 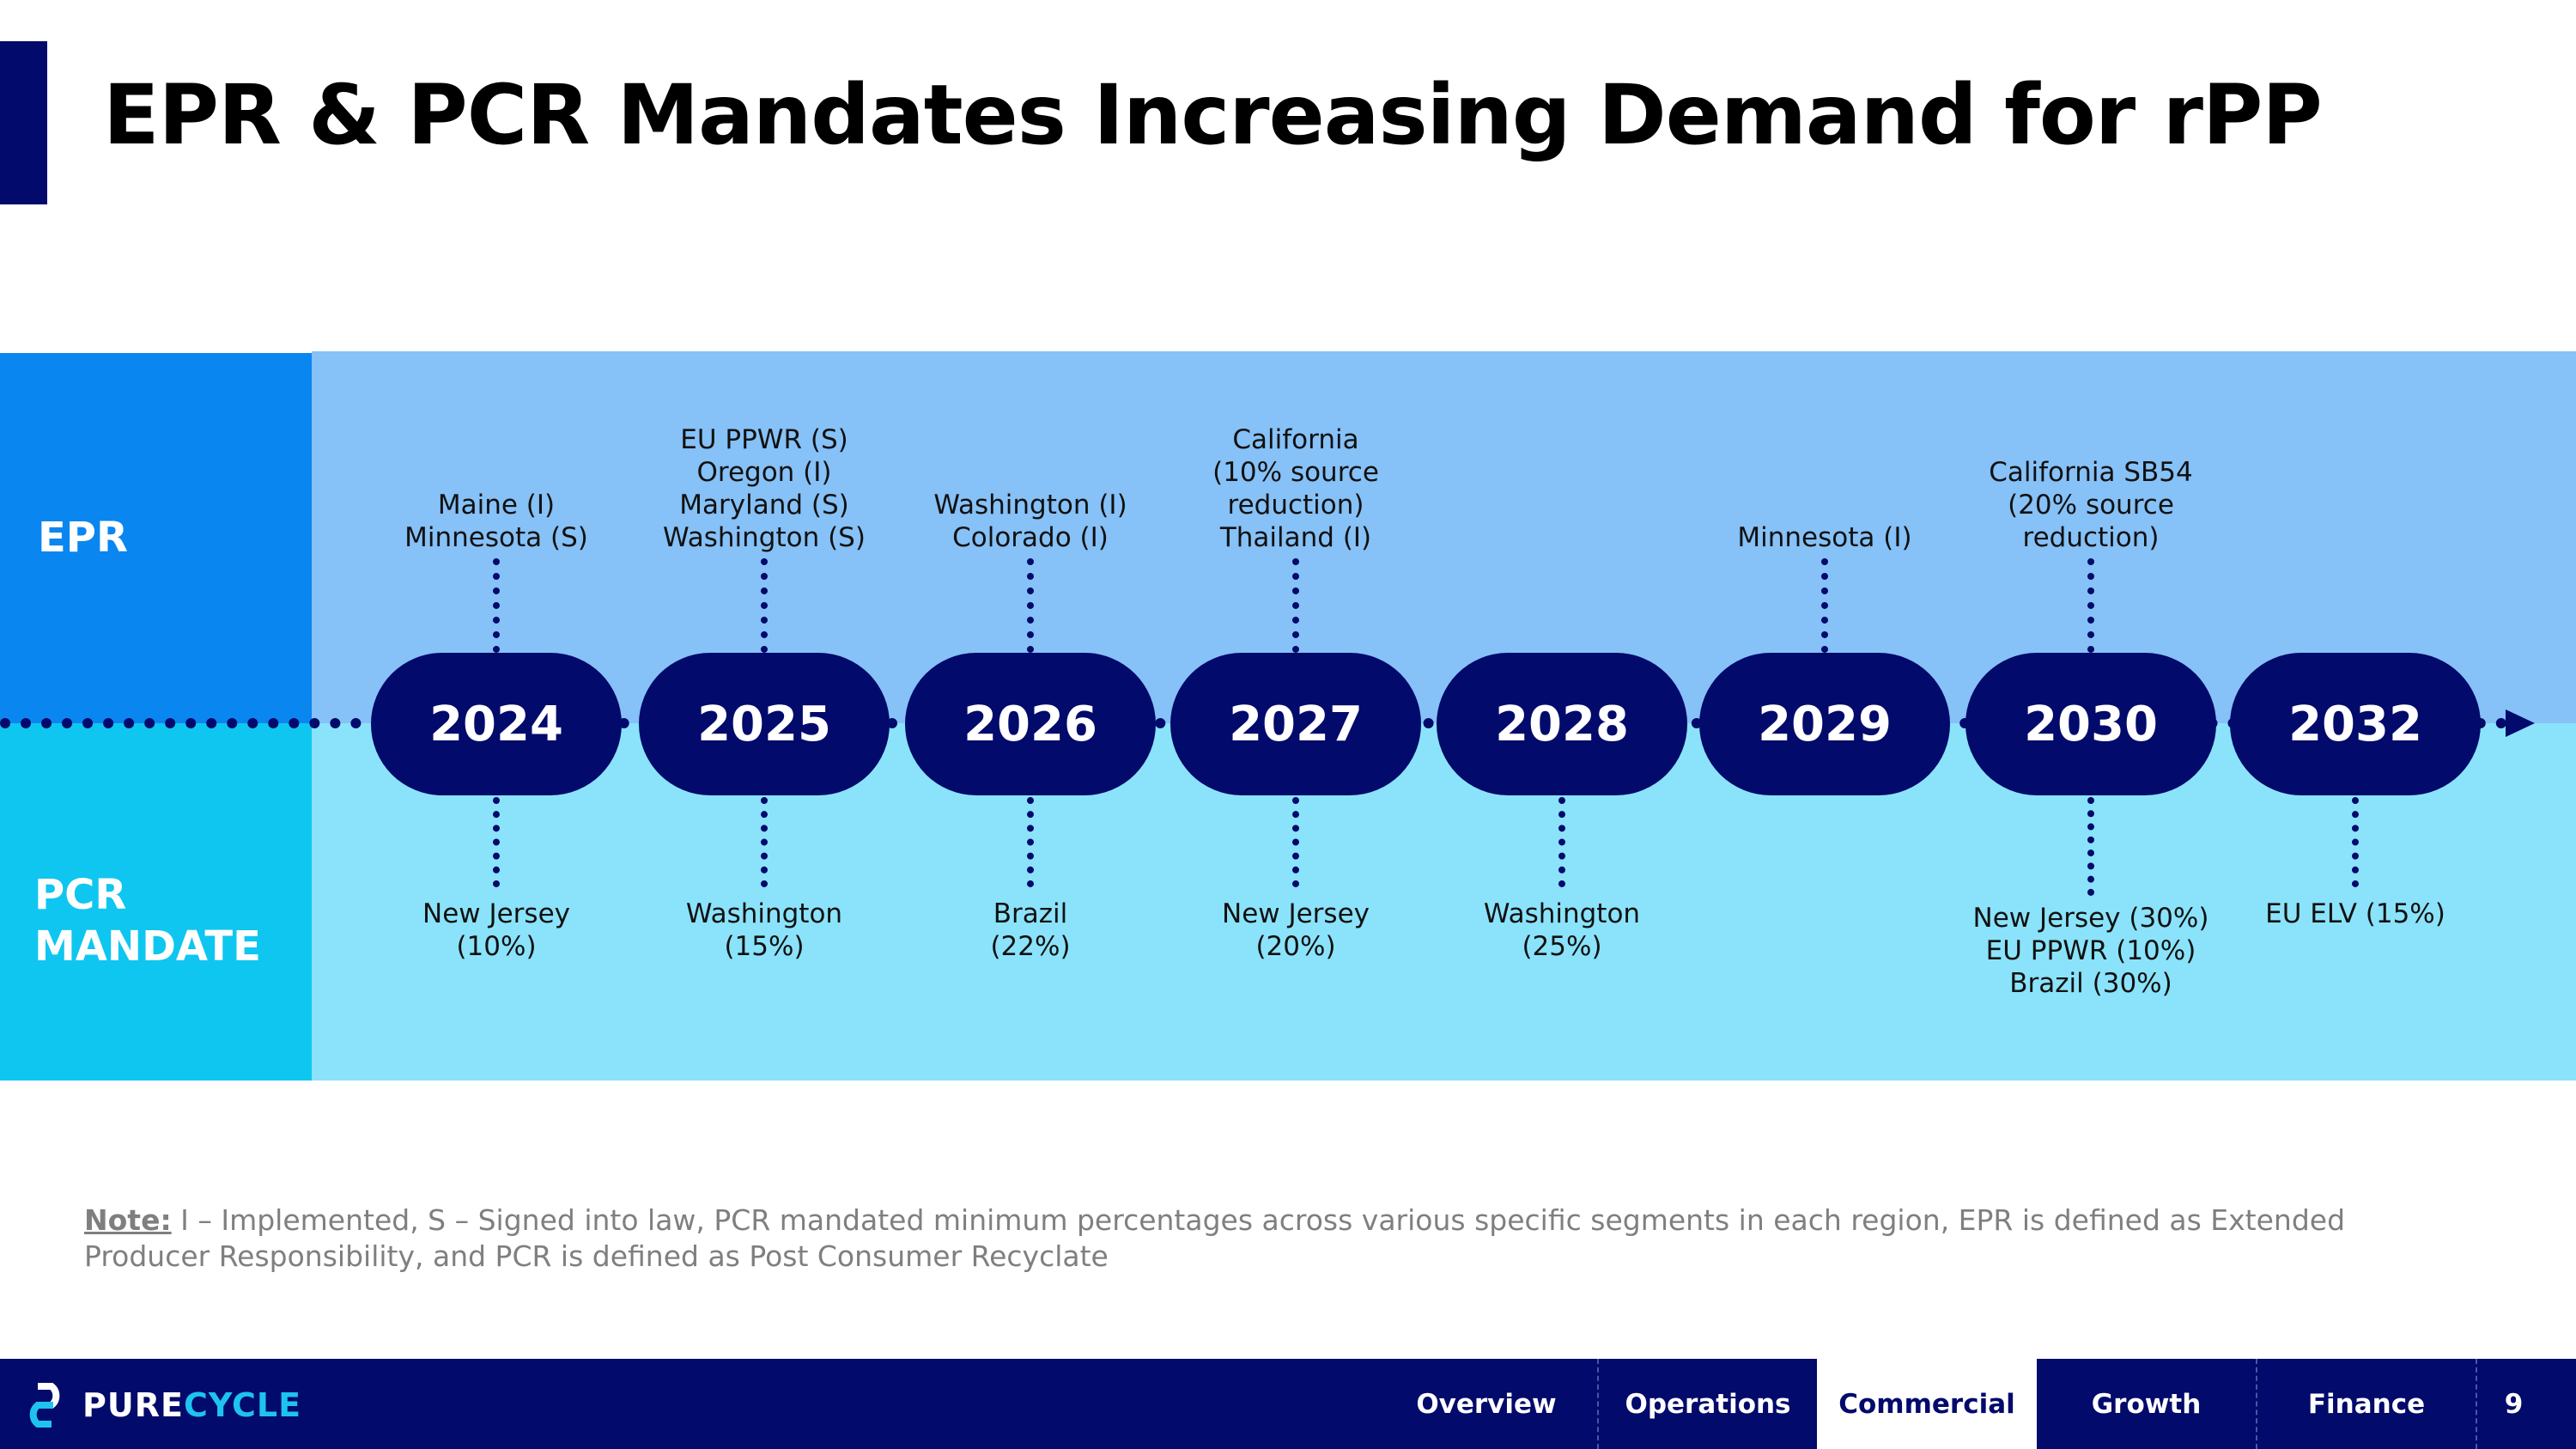 I want to click on tab-commercial: Commercial, so click(x=1927, y=1404).